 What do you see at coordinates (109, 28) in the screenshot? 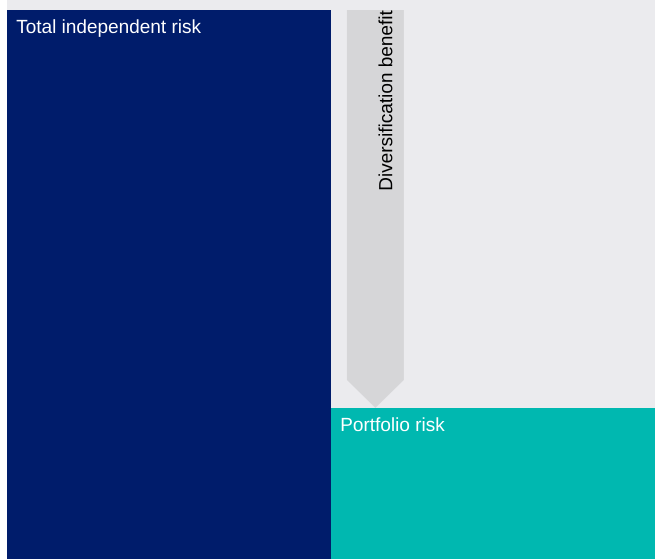
I see `x-tick-label: Total independent risk` at bounding box center [109, 28].